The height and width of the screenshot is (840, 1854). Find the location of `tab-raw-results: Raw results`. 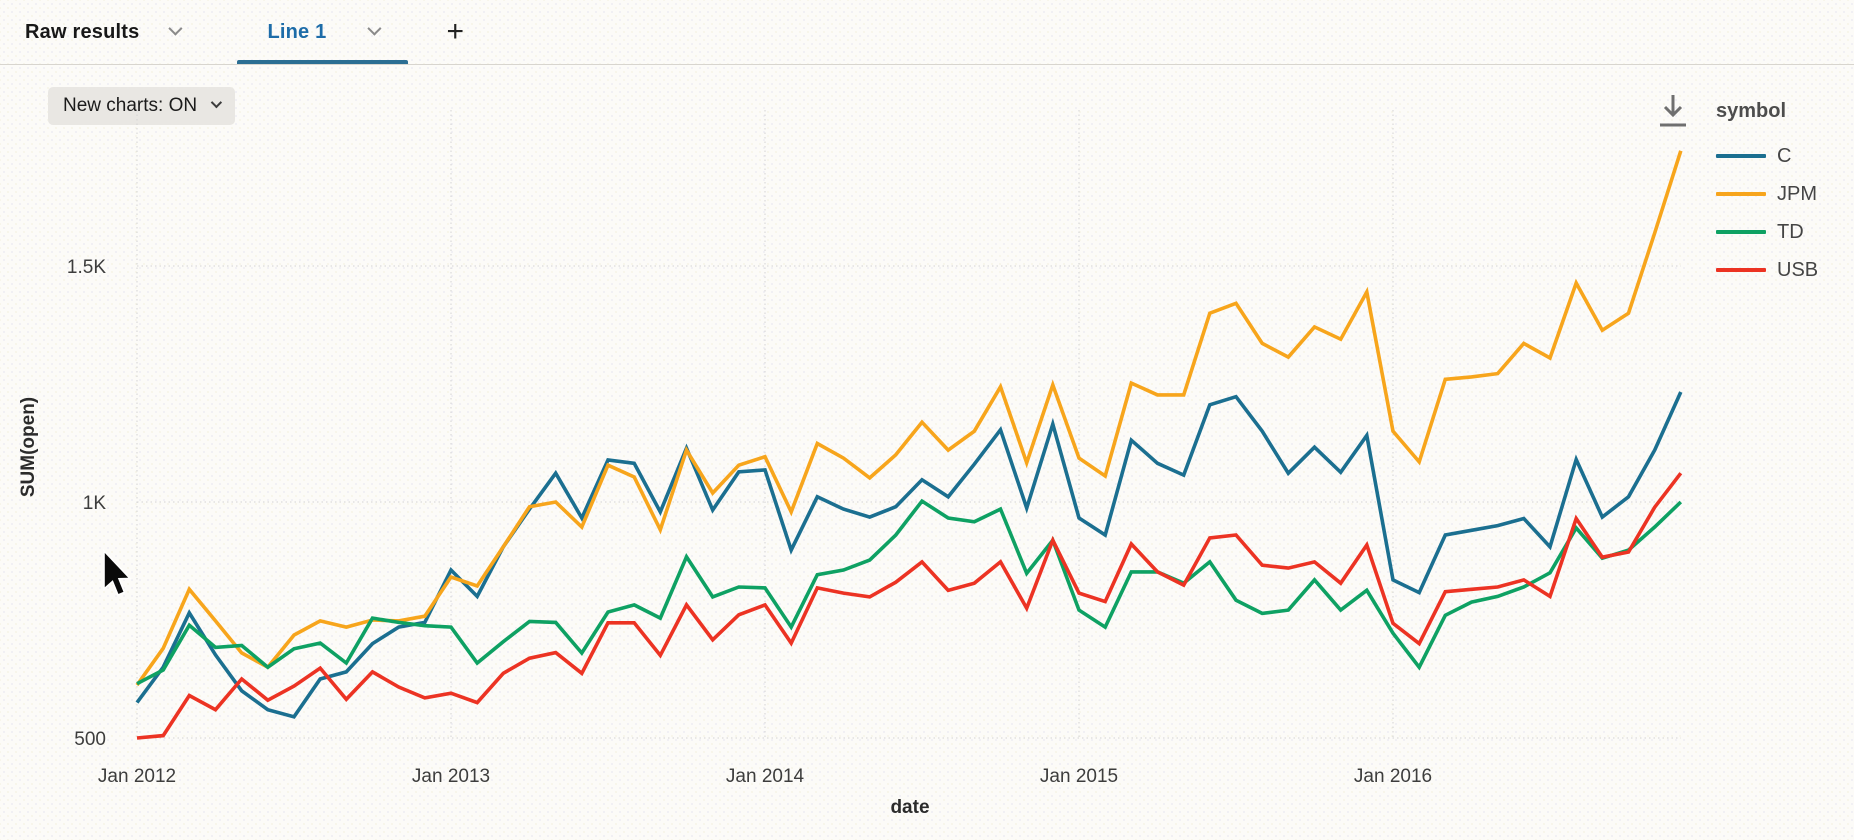

tab-raw-results: Raw results is located at coordinates (104, 32).